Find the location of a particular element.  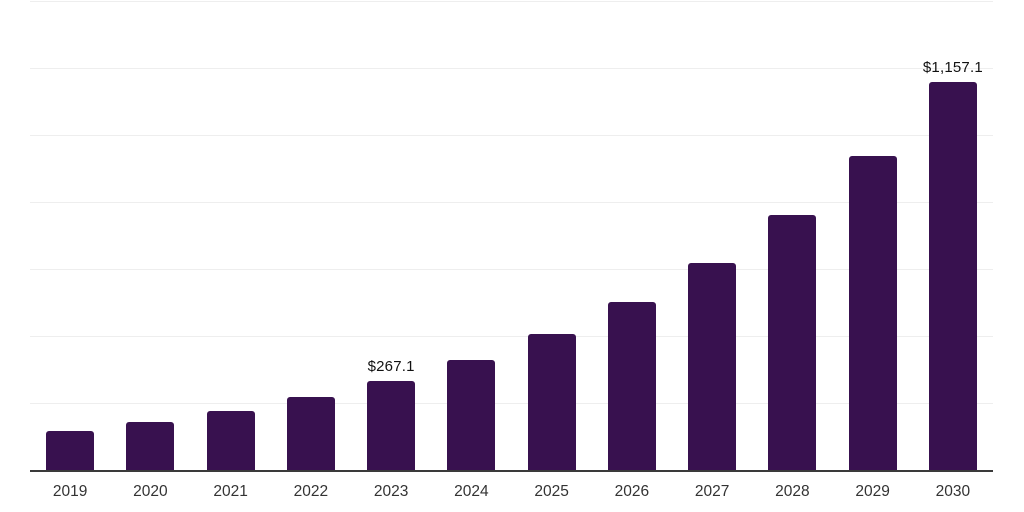

bar-2023 is located at coordinates (391, 425).